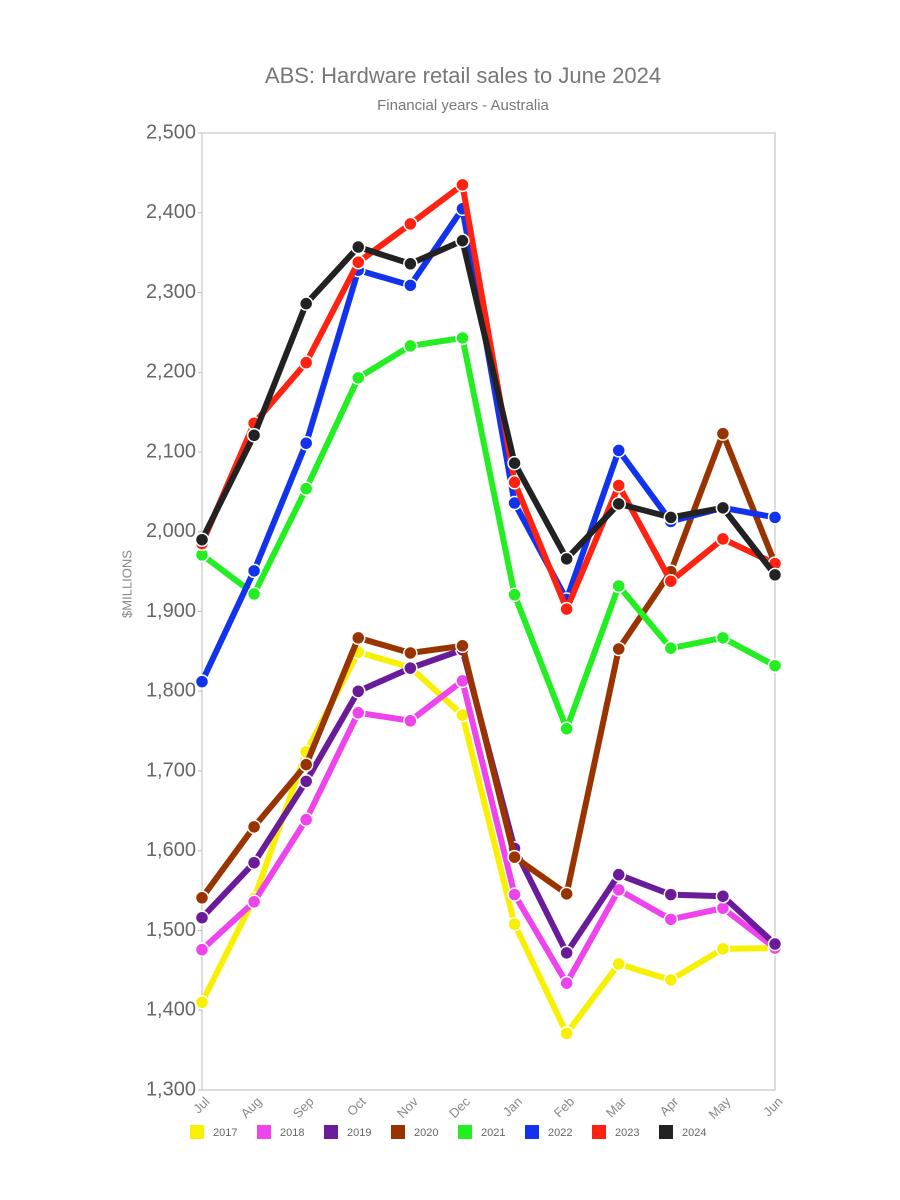 This screenshot has width=900, height=1200. What do you see at coordinates (171, 132) in the screenshot?
I see `y-tick-label: 2,500` at bounding box center [171, 132].